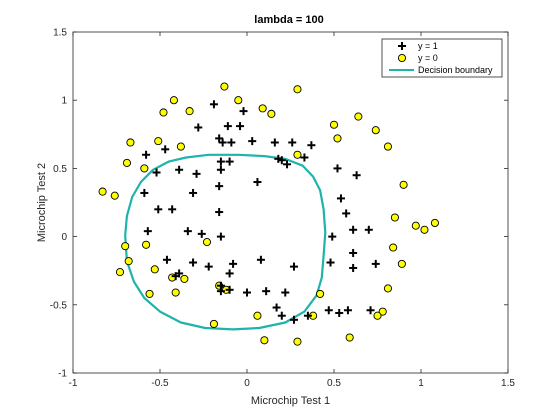 Image resolution: width=560 pixels, height=420 pixels. What do you see at coordinates (247, 383) in the screenshot?
I see `x-tick-label: 0` at bounding box center [247, 383].